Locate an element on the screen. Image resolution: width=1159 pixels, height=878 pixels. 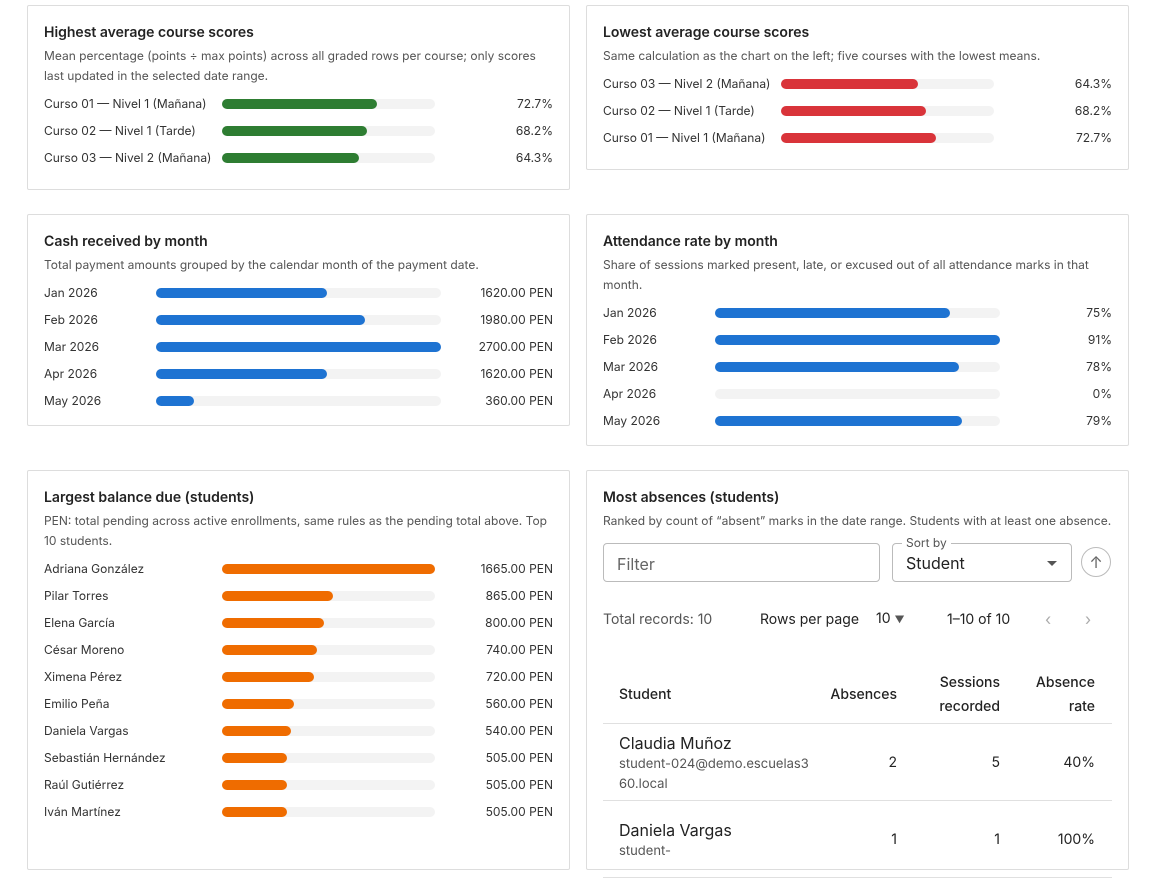
bar-row: Feb 2026 1980.00 PEN is located at coordinates (298, 319).